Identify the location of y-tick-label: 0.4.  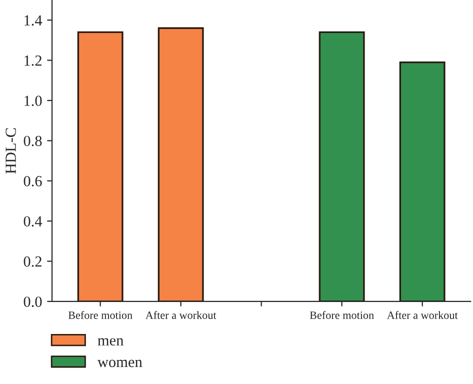
(33, 221).